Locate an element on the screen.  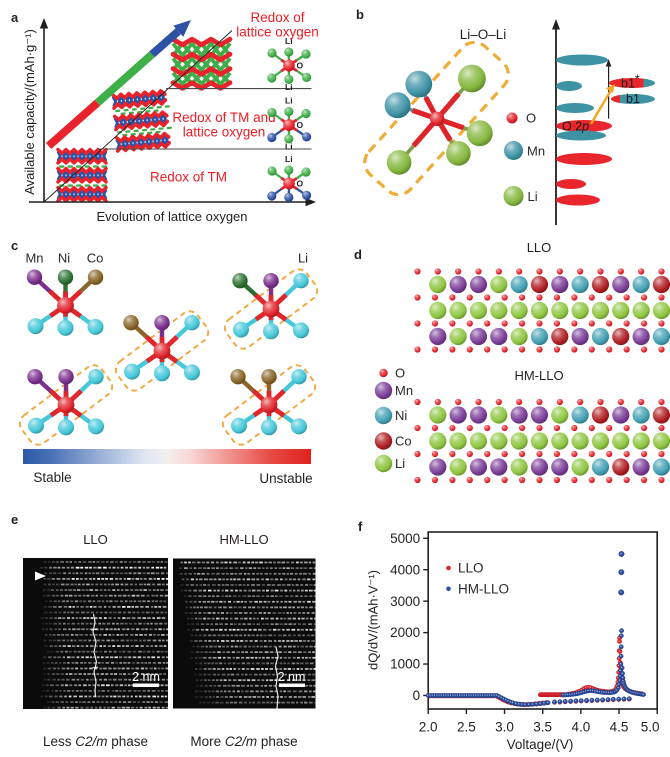
ligand-sphere-co is located at coordinates (238, 377).